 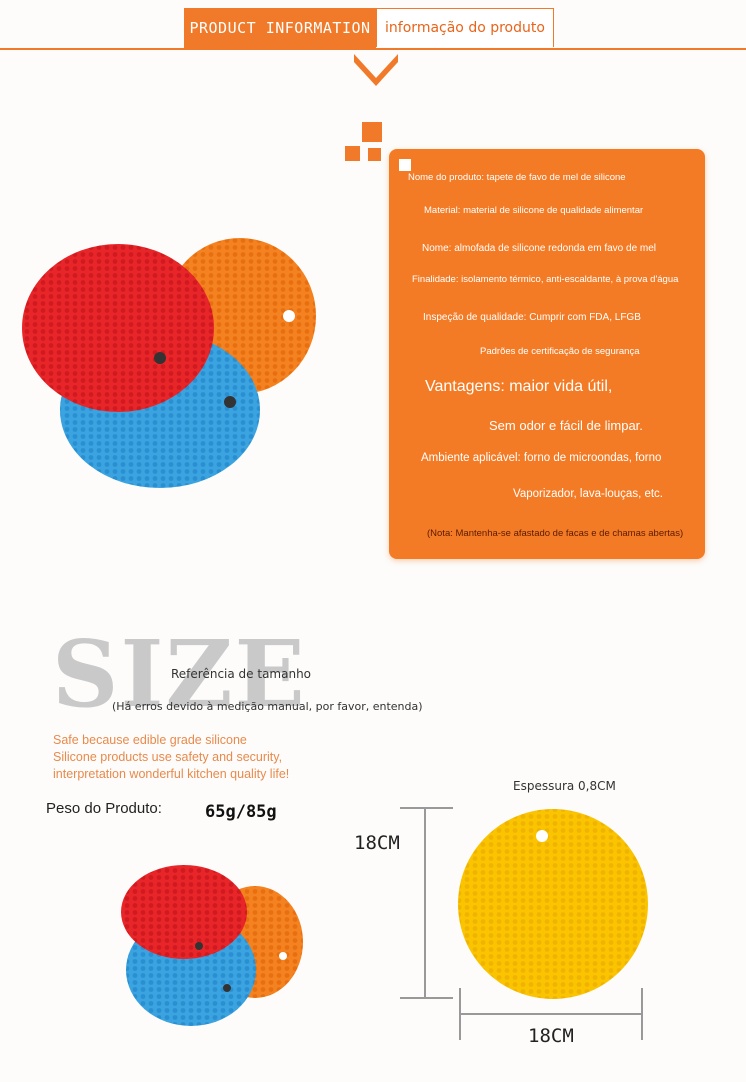 What do you see at coordinates (241, 812) in the screenshot?
I see `weight-value: 65g/85g` at bounding box center [241, 812].